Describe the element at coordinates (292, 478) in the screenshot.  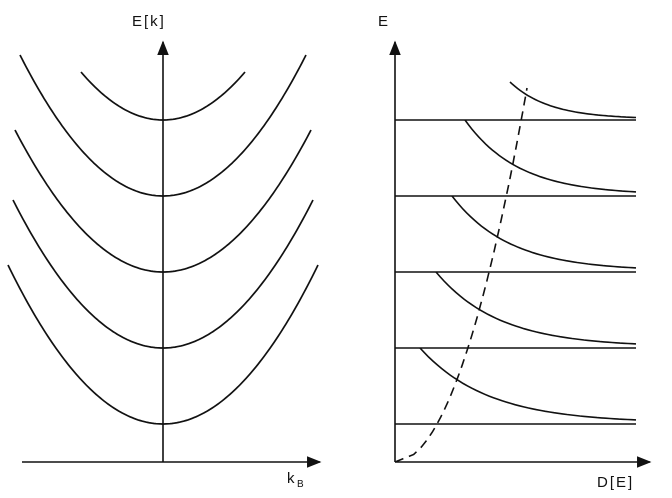
I see `left-x-axis-label: k` at that location.